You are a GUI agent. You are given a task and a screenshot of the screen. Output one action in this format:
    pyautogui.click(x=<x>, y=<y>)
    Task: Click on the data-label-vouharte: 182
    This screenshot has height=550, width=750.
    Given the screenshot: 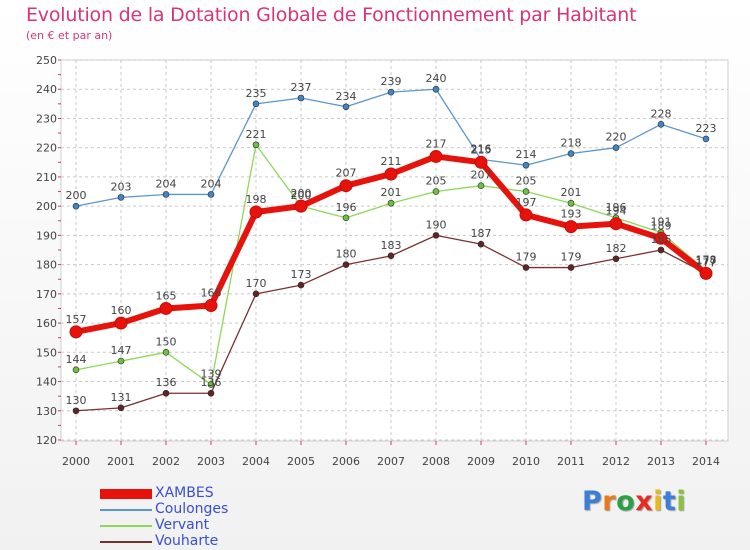 What is the action you would take?
    pyautogui.click(x=616, y=248)
    